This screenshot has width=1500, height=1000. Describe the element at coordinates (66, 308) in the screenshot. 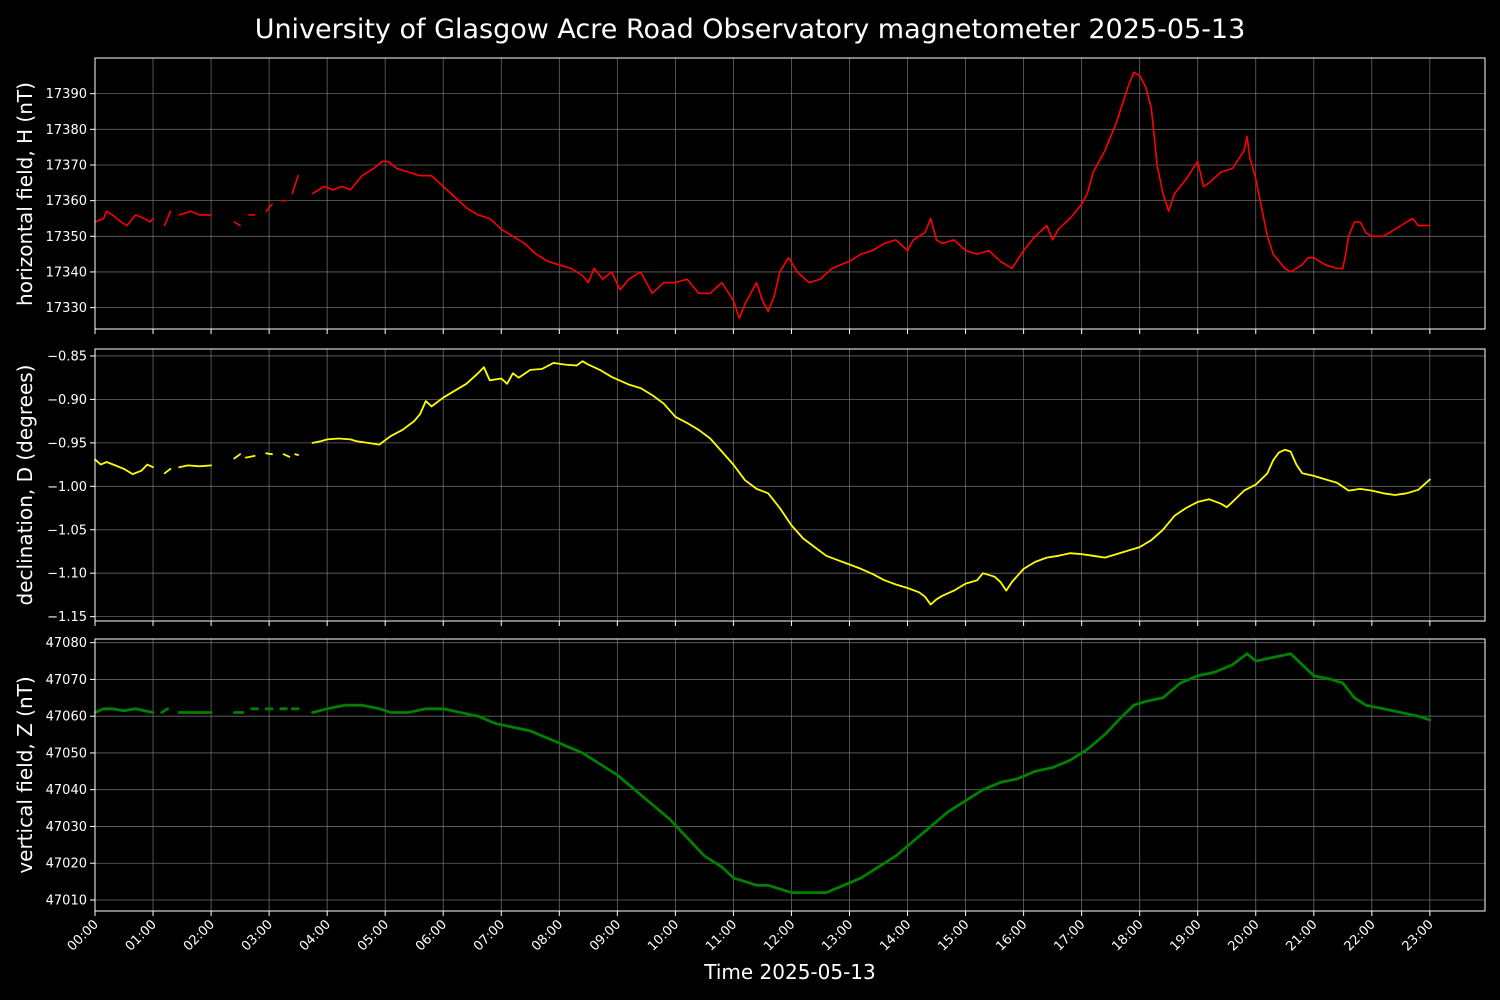

I see `y-tick-label: 17330` at that location.